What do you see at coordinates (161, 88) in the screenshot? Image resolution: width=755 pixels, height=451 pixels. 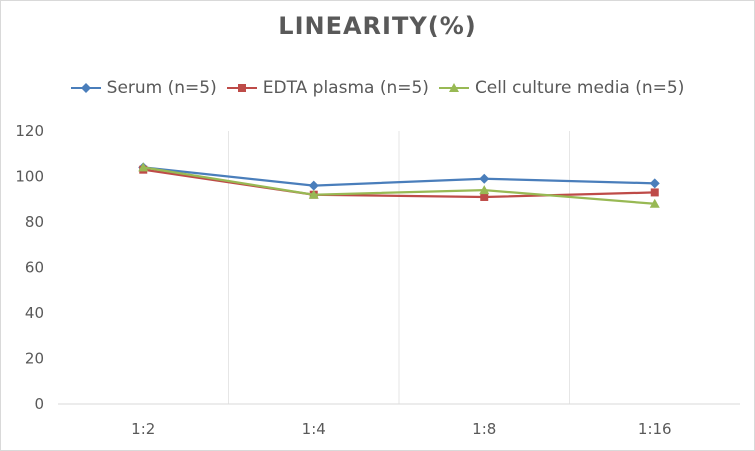 I see `legend-label-serum: Serum (n=5)` at bounding box center [161, 88].